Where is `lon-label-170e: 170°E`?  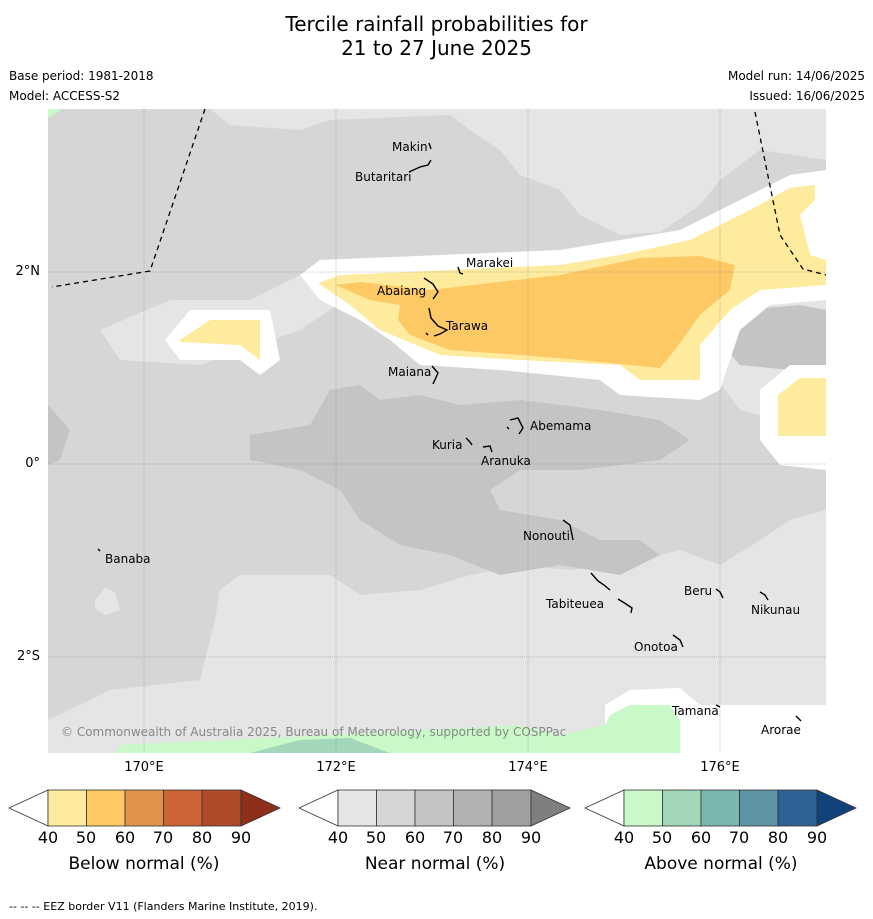
lon-label-170e: 170°E is located at coordinates (144, 767).